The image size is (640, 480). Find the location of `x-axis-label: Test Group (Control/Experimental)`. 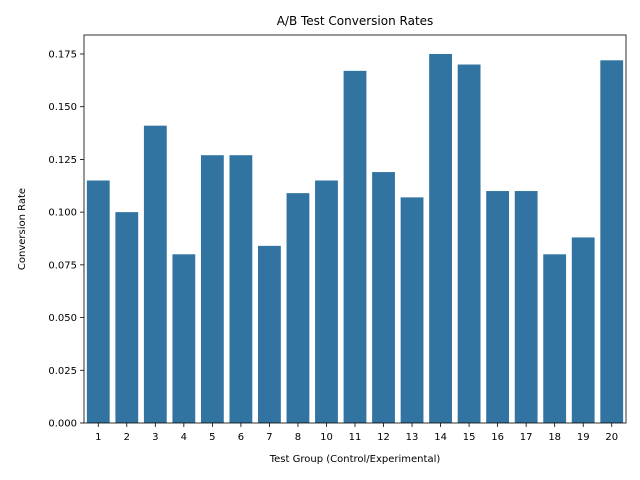

x-axis-label: Test Group (Control/Experimental) is located at coordinates (355, 459).